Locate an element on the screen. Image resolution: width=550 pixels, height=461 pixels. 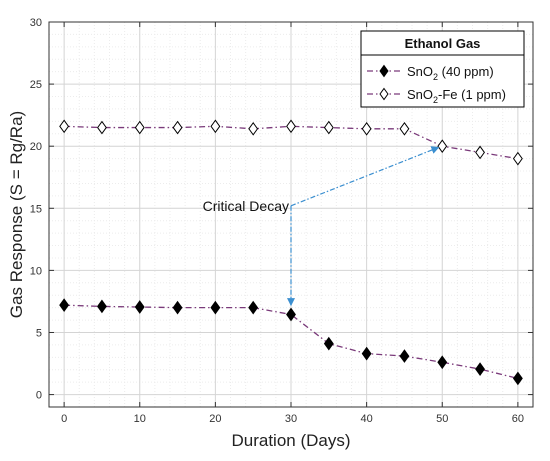
x-tick-label: 60 is located at coordinates (518, 419).